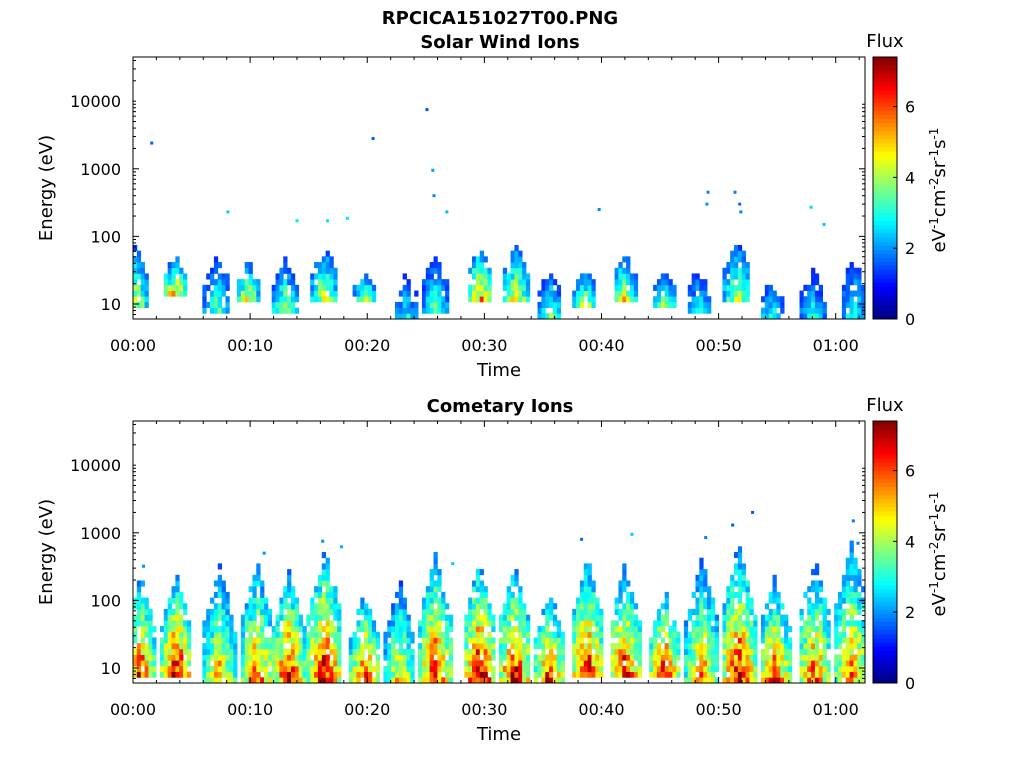 Image resolution: width=1024 pixels, height=768 pixels. I want to click on colorbar-tick-label: 2, so click(910, 248).